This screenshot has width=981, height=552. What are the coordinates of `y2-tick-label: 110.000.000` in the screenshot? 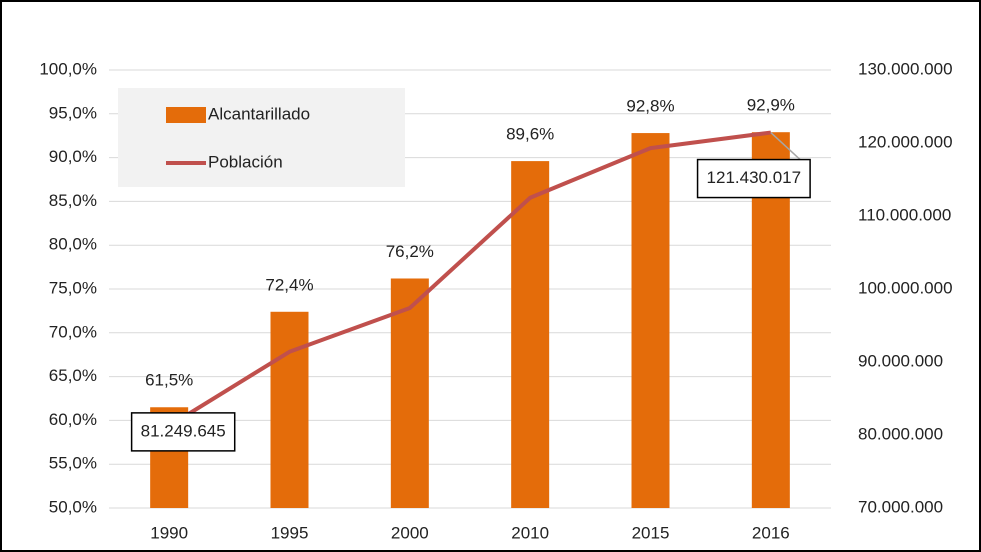 It's located at (904, 214).